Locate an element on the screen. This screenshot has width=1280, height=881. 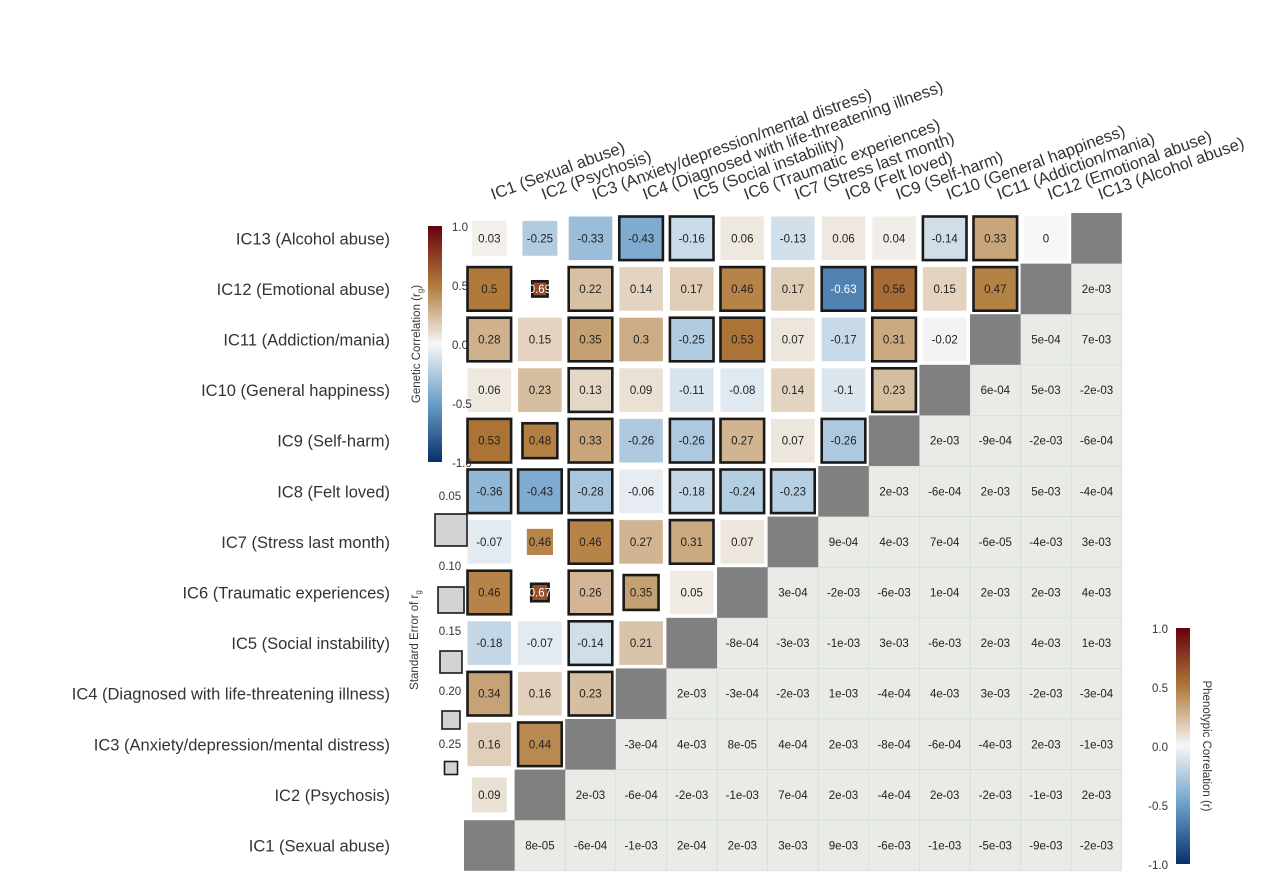
phenotypic-correlation-label: -3e-03 is located at coordinates (792, 644).